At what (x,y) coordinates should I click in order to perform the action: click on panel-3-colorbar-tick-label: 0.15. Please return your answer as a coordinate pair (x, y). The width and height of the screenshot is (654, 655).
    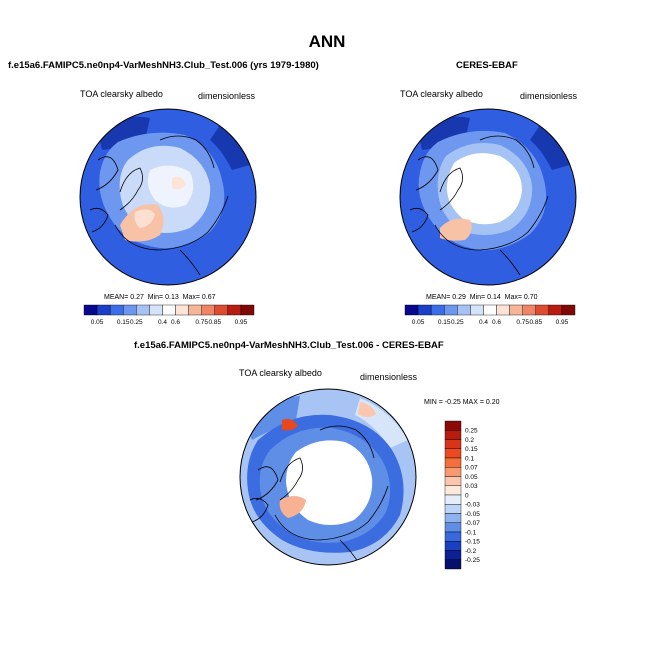
    Looking at the image, I should click on (471, 449).